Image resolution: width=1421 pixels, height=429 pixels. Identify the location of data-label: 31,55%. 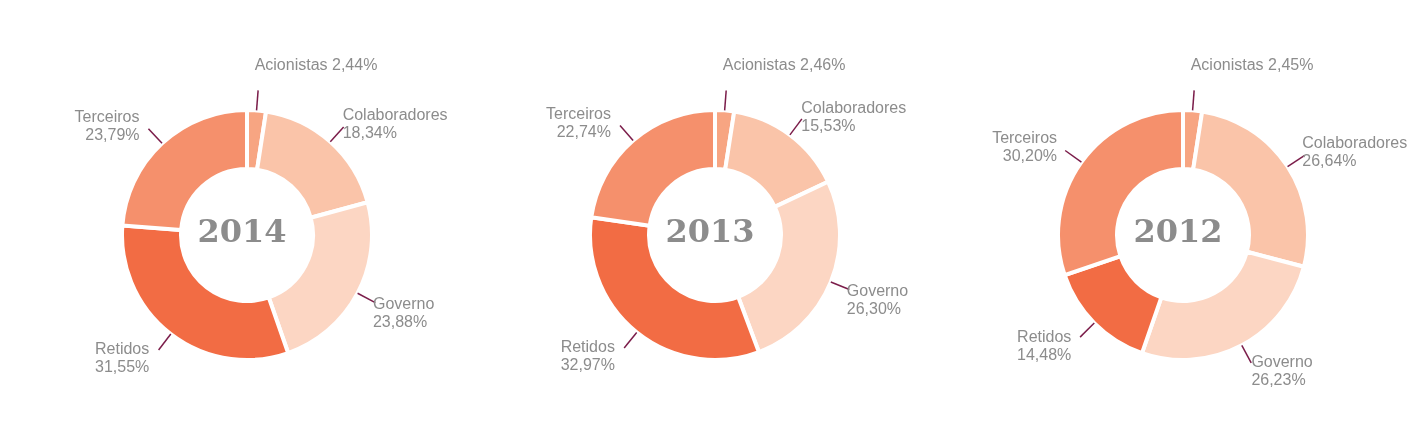
(122, 367).